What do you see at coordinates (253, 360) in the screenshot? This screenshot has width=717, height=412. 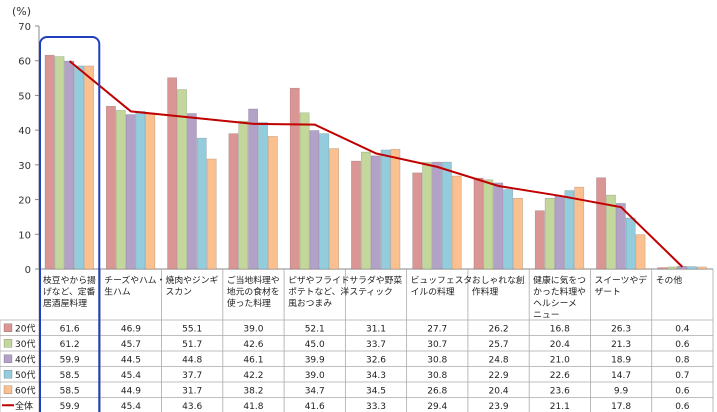 I see `data-value: 46.1` at bounding box center [253, 360].